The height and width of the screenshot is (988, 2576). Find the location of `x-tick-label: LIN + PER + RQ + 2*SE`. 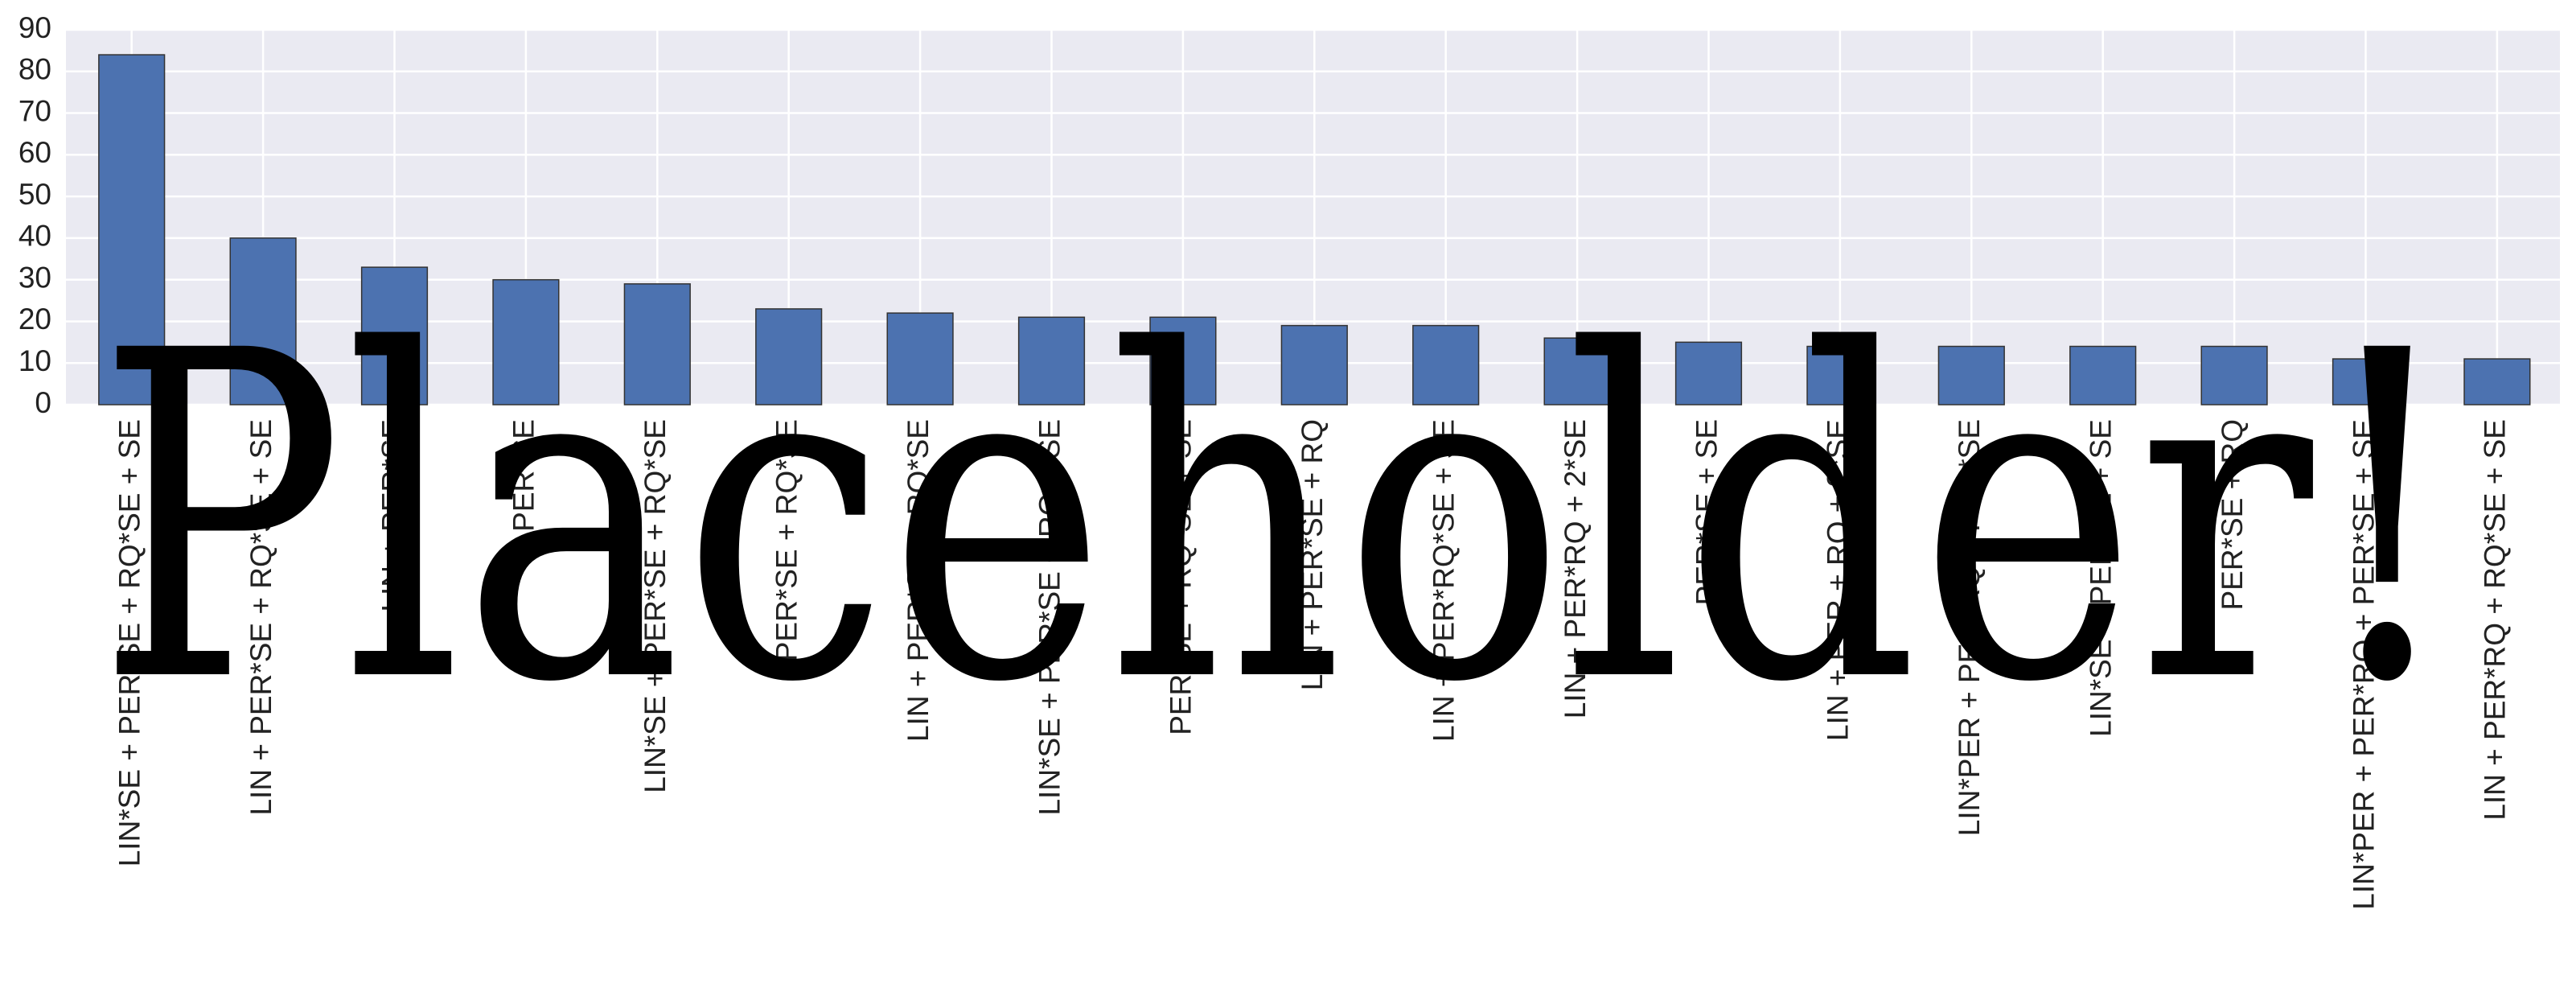

x-tick-label: LIN + PER + RQ + 2*SE is located at coordinates (1838, 580).